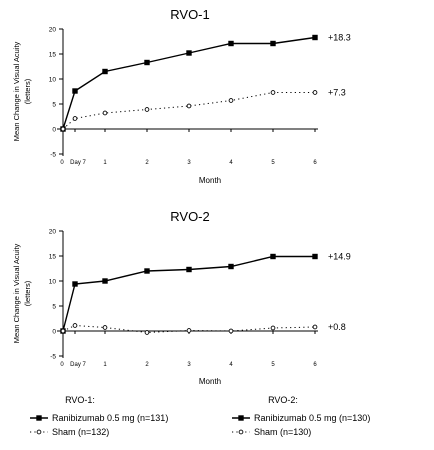 The width and height of the screenshot is (434, 450). What do you see at coordinates (190, 216) in the screenshot?
I see `chart-title: RVO-2` at bounding box center [190, 216].